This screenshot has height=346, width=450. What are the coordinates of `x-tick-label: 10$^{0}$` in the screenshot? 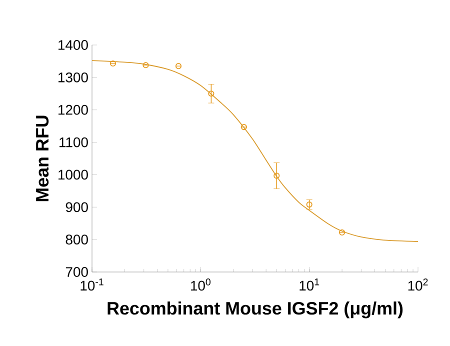 It's located at (201, 284).